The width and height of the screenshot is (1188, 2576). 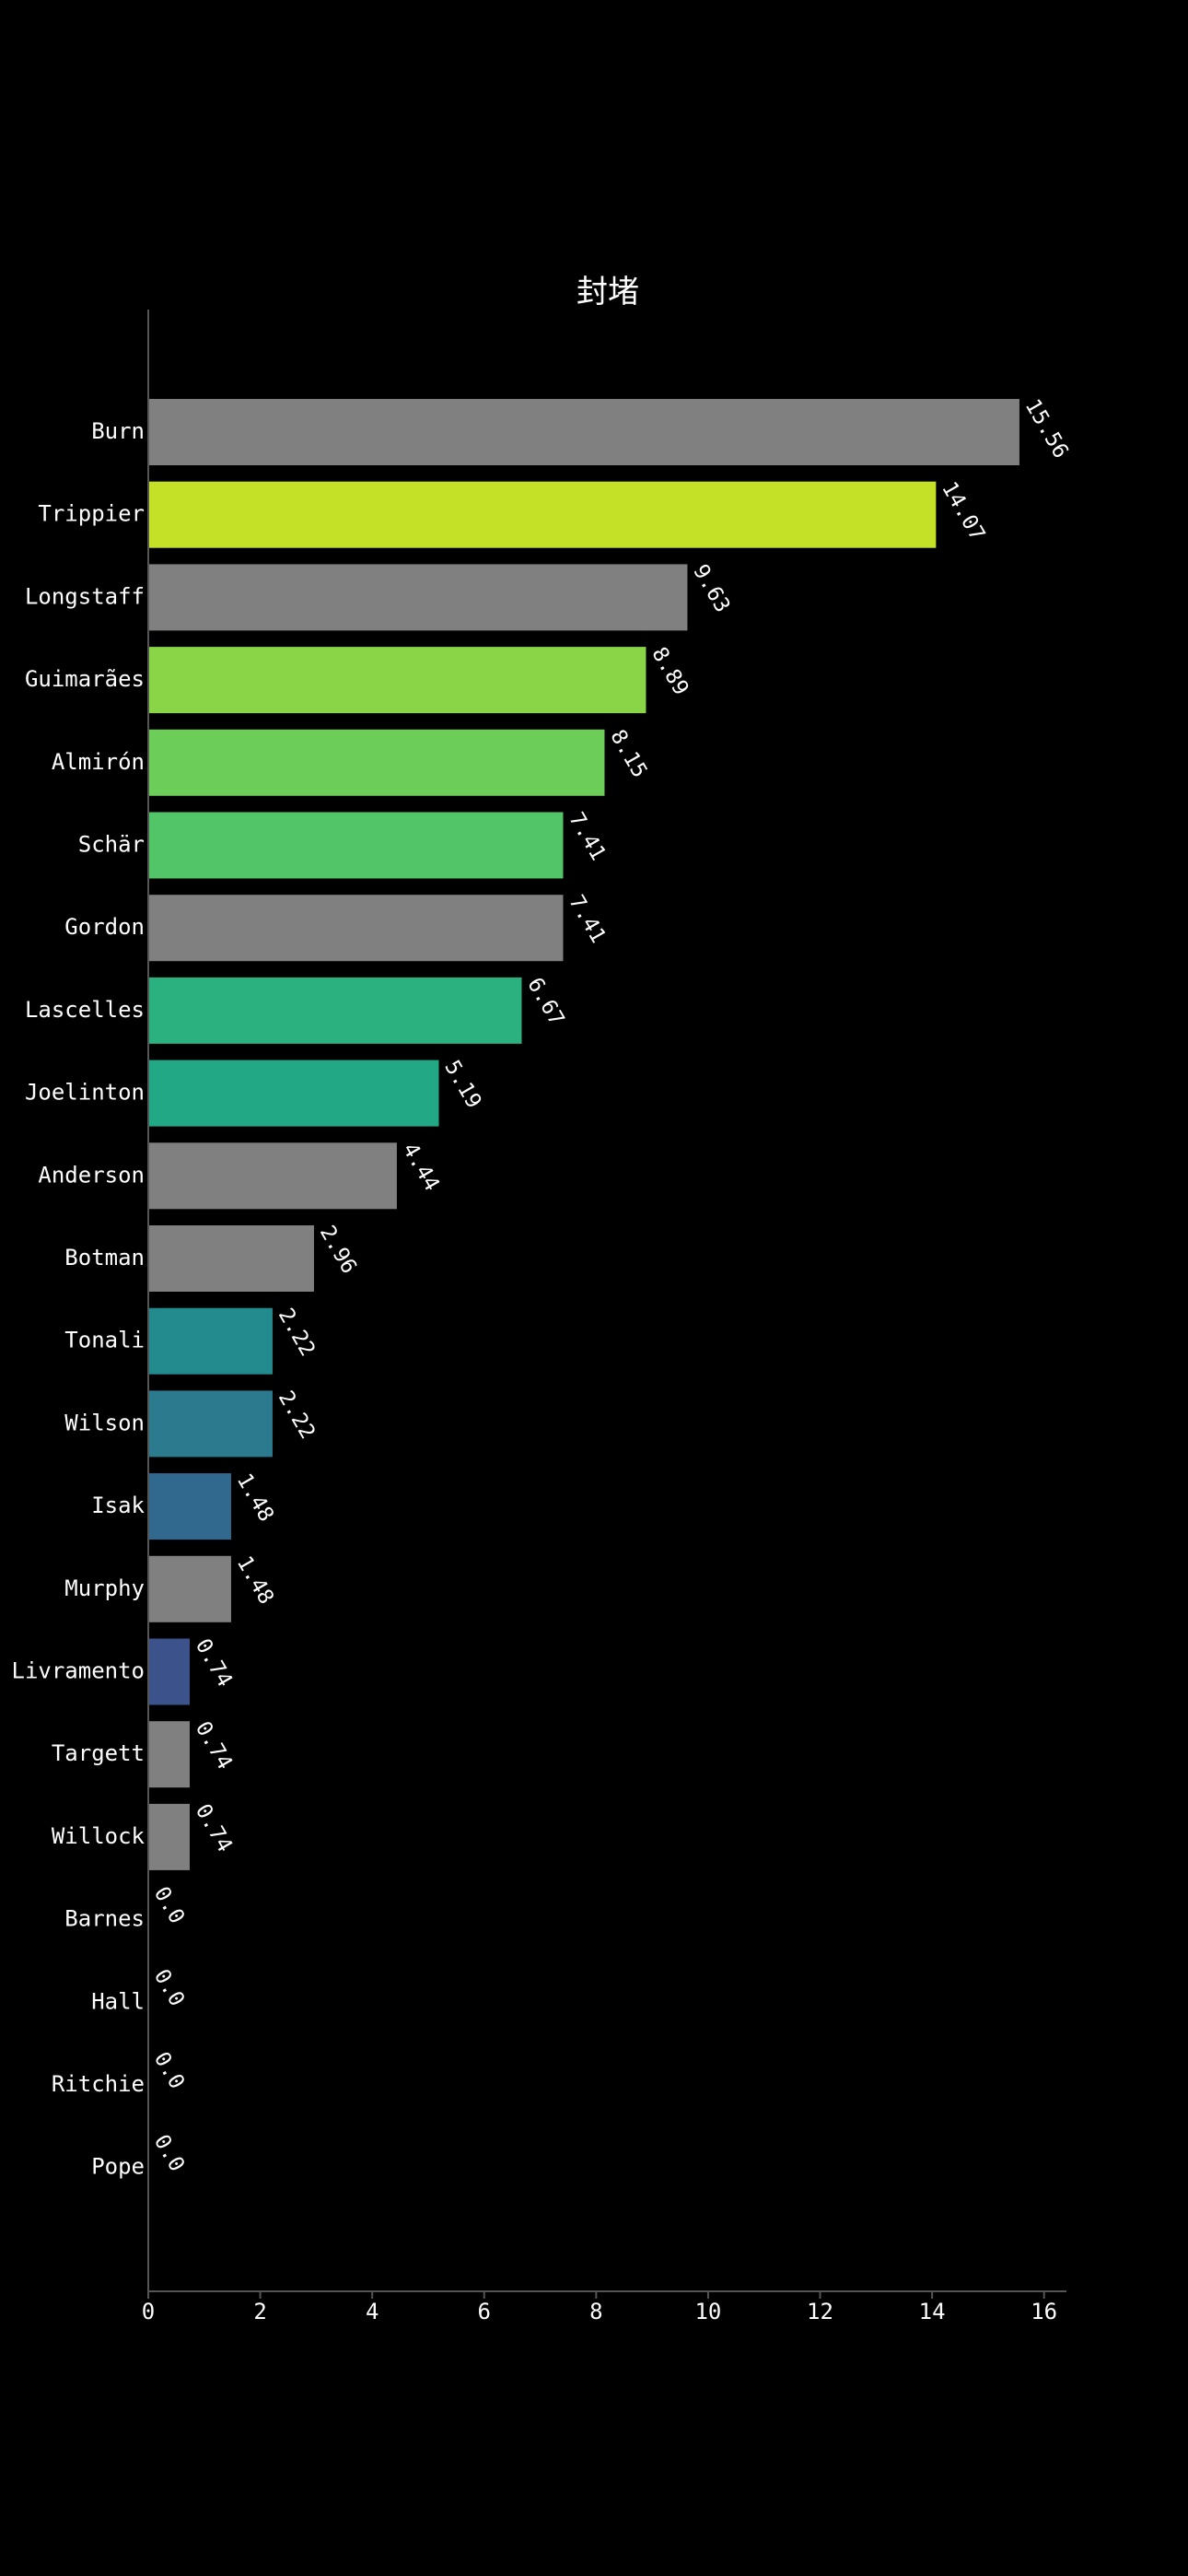 What do you see at coordinates (372, 2311) in the screenshot?
I see `x-tick-label: 4` at bounding box center [372, 2311].